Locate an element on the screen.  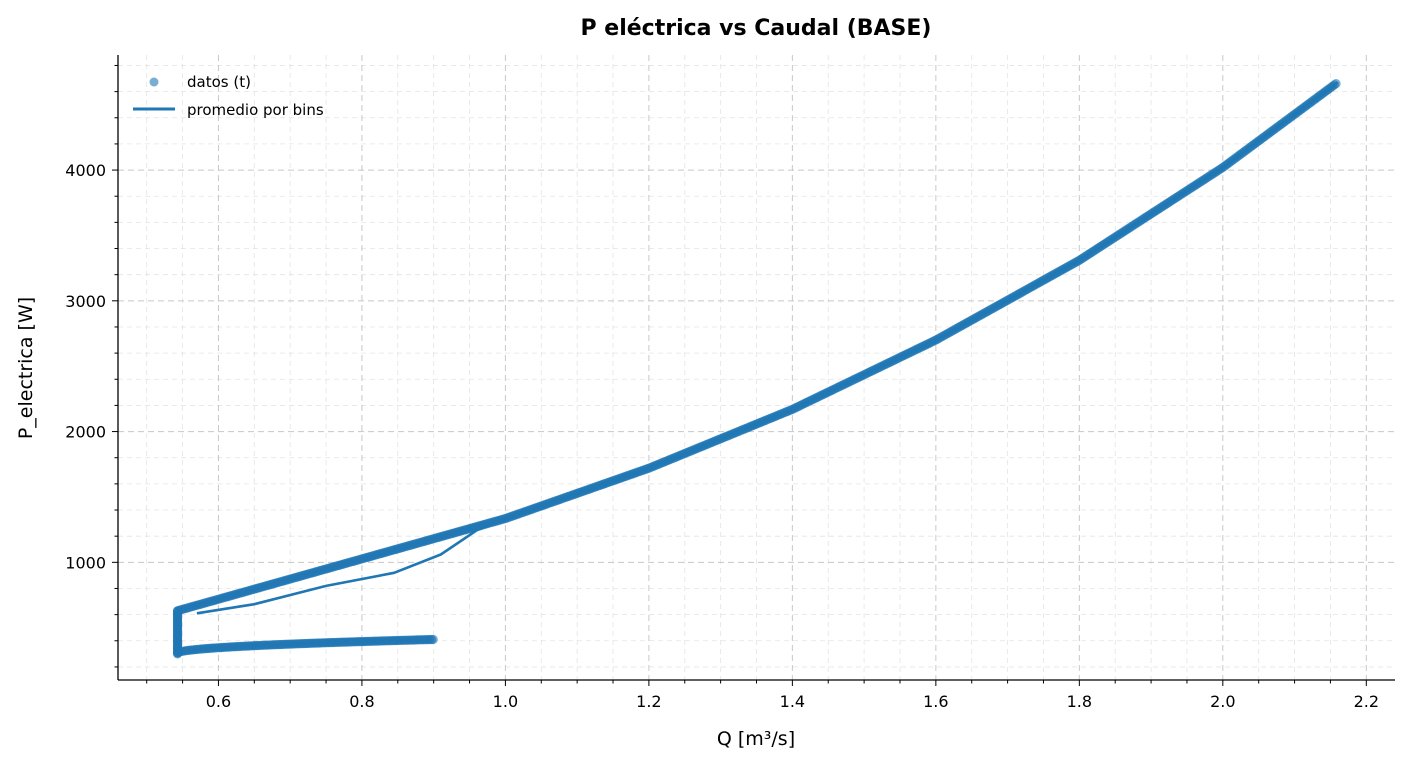
y-tick-label: 1000 is located at coordinates (85, 562).